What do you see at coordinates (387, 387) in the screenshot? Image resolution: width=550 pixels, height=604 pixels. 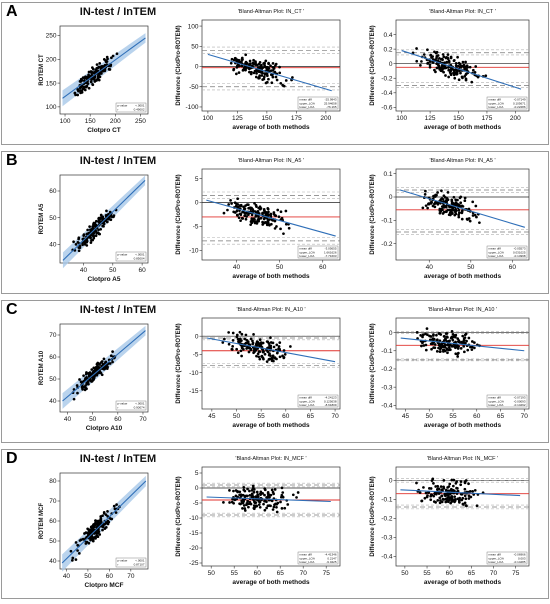 I see `y-tick-label: -0.3` at bounding box center [387, 387].